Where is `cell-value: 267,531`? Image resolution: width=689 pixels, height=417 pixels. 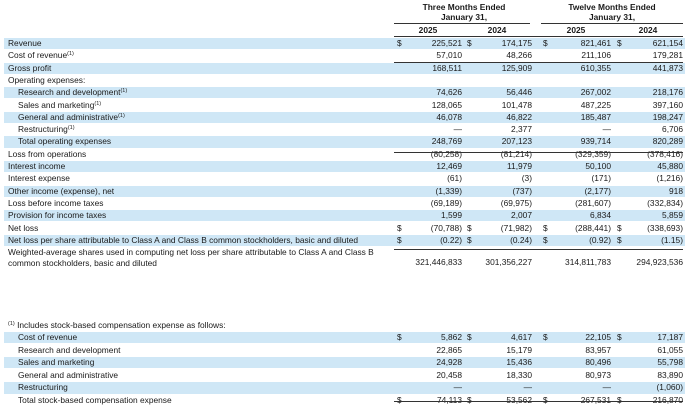
cell-value: 267,531 is located at coordinates (595, 400).